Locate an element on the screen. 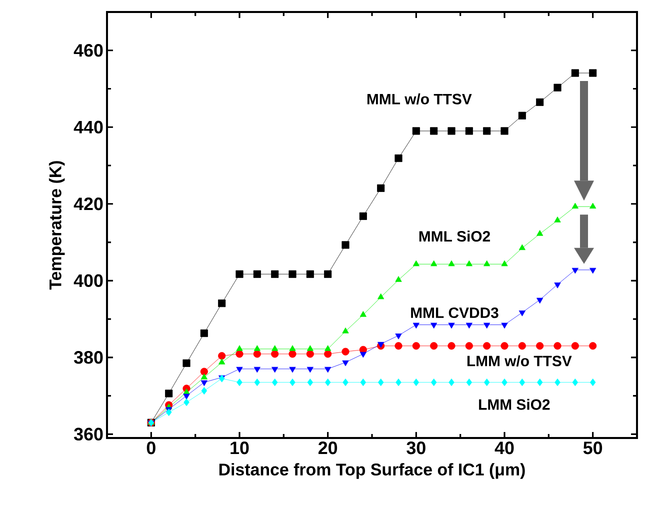 The height and width of the screenshot is (517, 646). y-tick-label: 360 is located at coordinates (88, 434).